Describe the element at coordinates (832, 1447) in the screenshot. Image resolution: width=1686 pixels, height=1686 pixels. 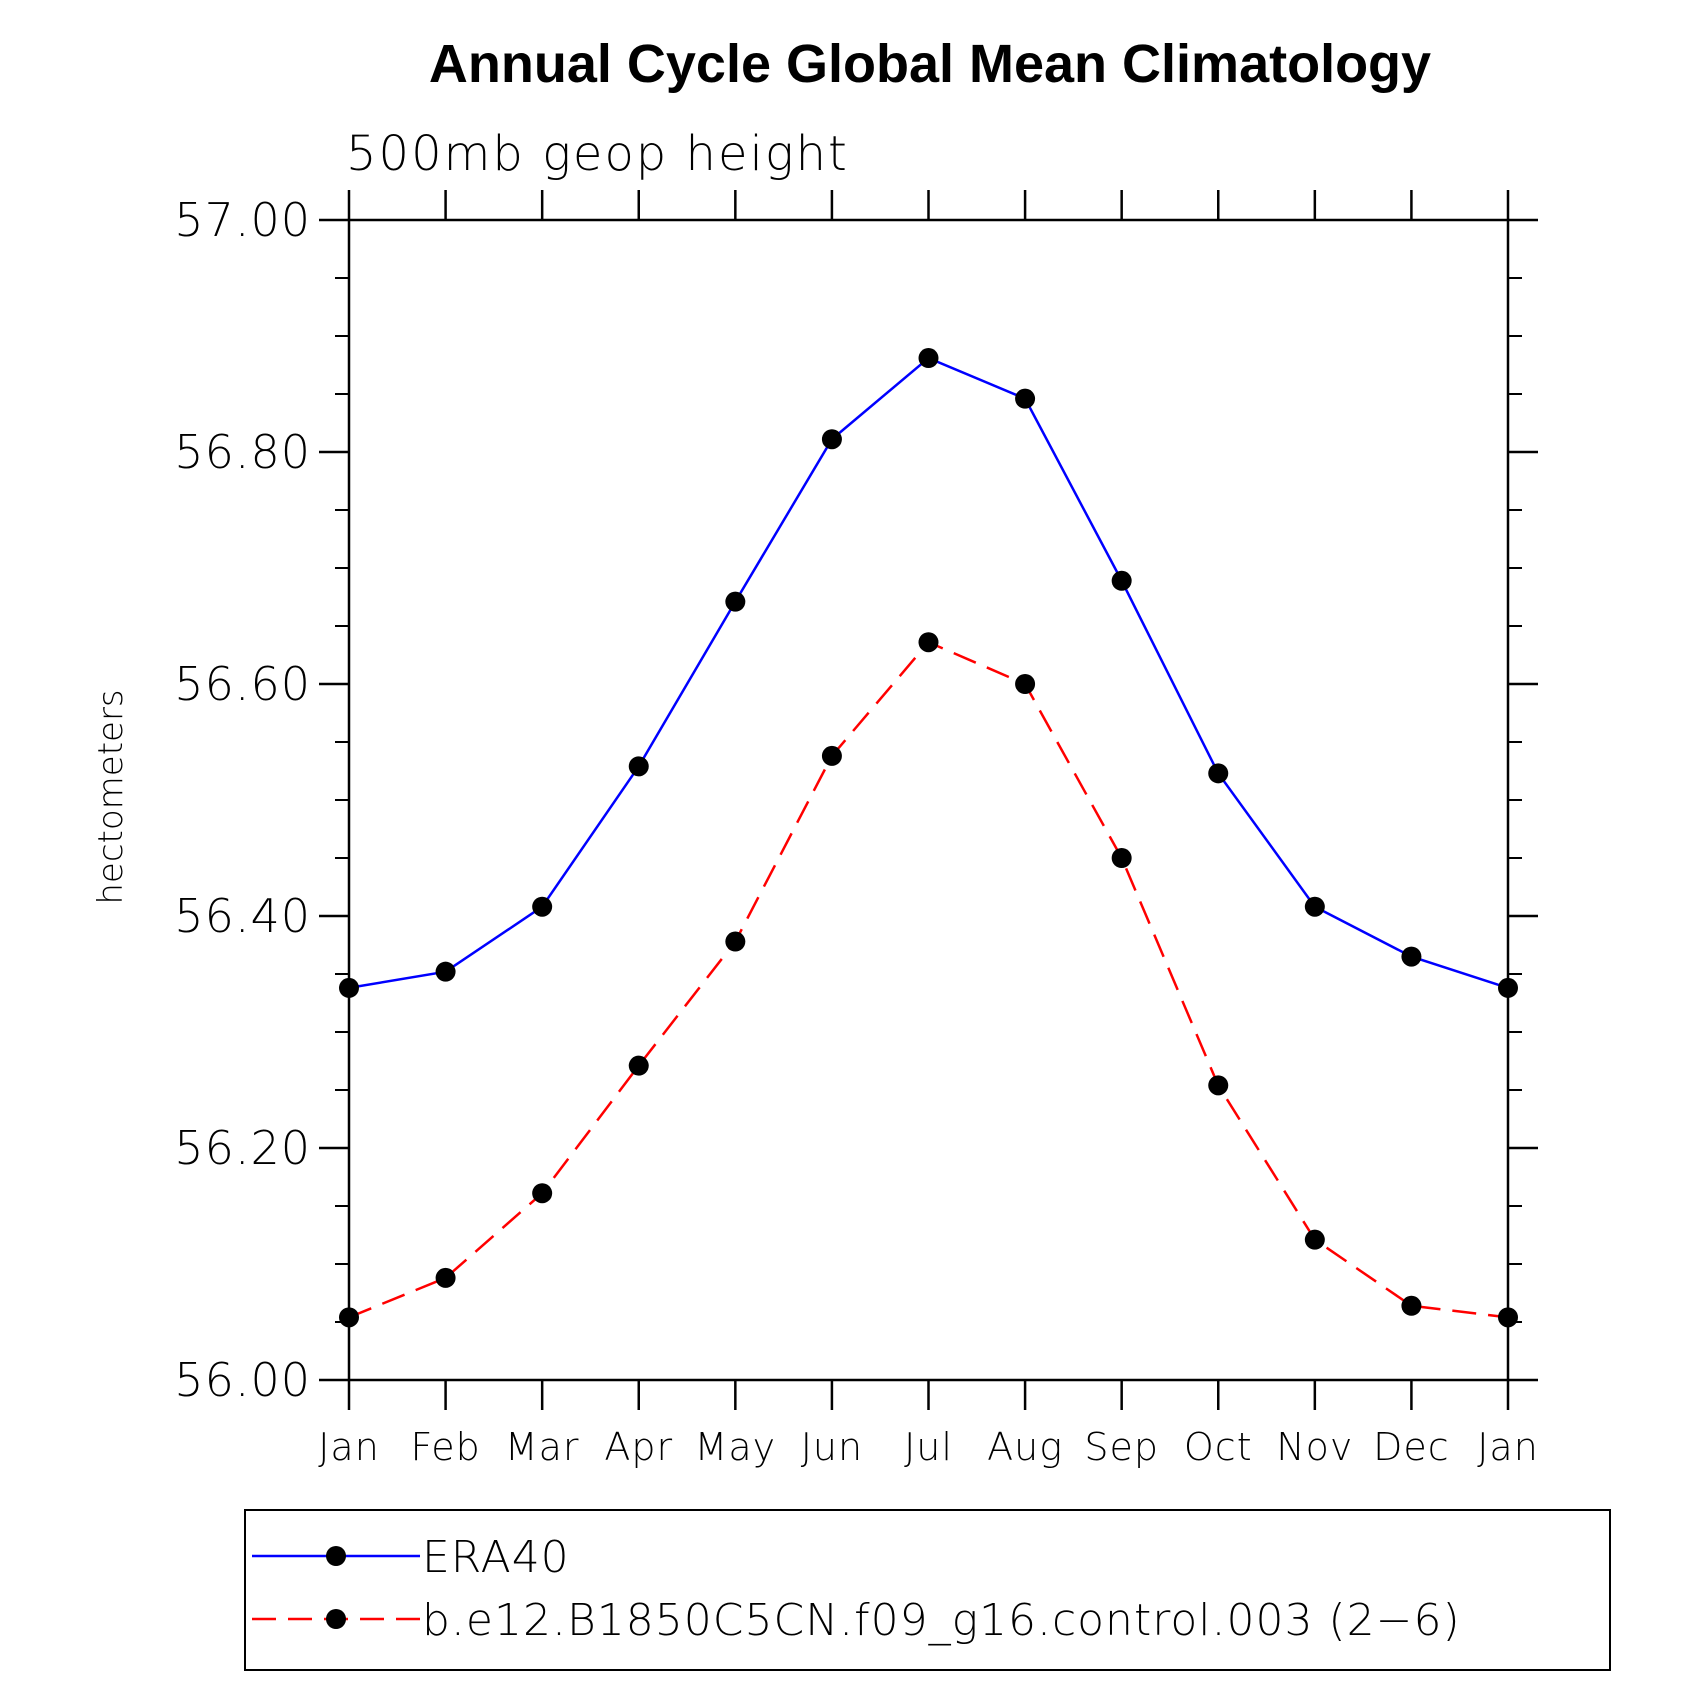
I see `x-tick-label: Jun` at that location.